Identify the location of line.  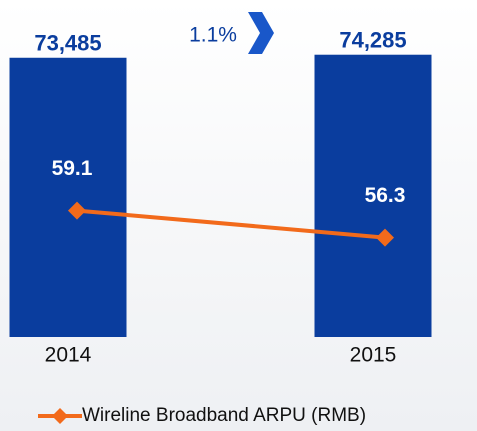
(231, 224).